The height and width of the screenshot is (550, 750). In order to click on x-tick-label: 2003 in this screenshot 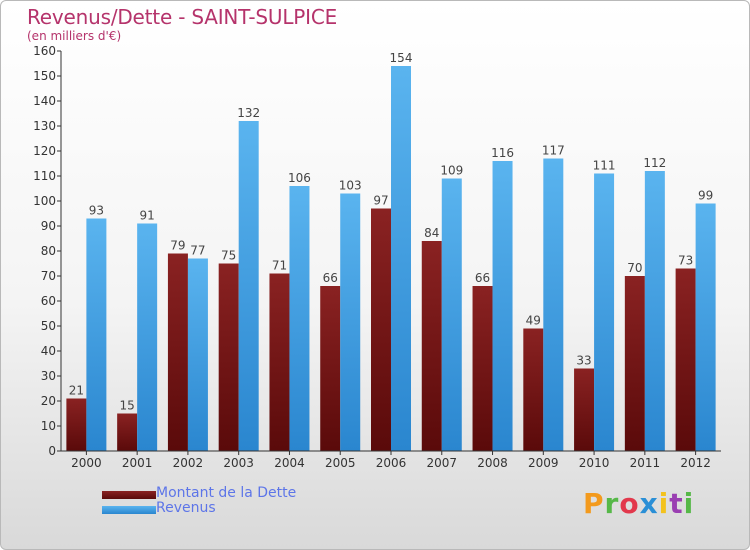, I will do `click(238, 463)`.